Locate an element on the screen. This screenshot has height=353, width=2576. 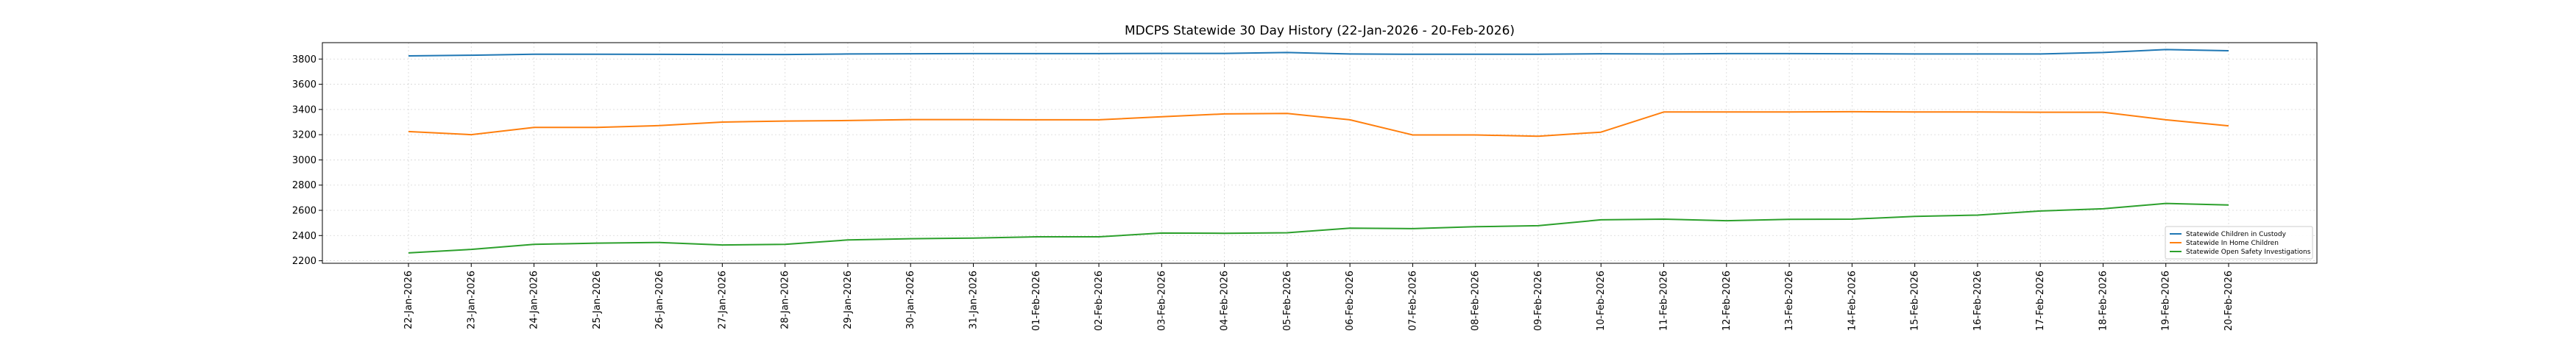
y-tick-label: 3800 is located at coordinates (304, 59).